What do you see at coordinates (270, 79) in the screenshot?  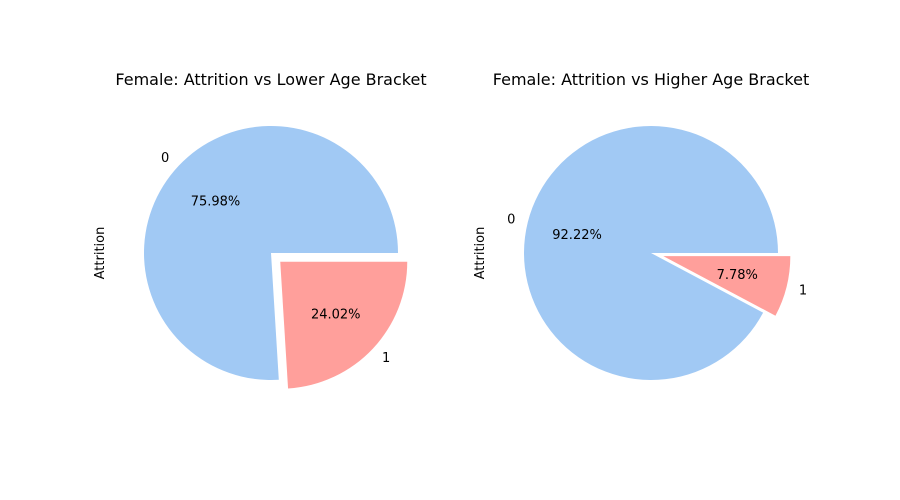 I see `chart-title: Female: Attrition vs Lower Age Bracket` at bounding box center [270, 79].